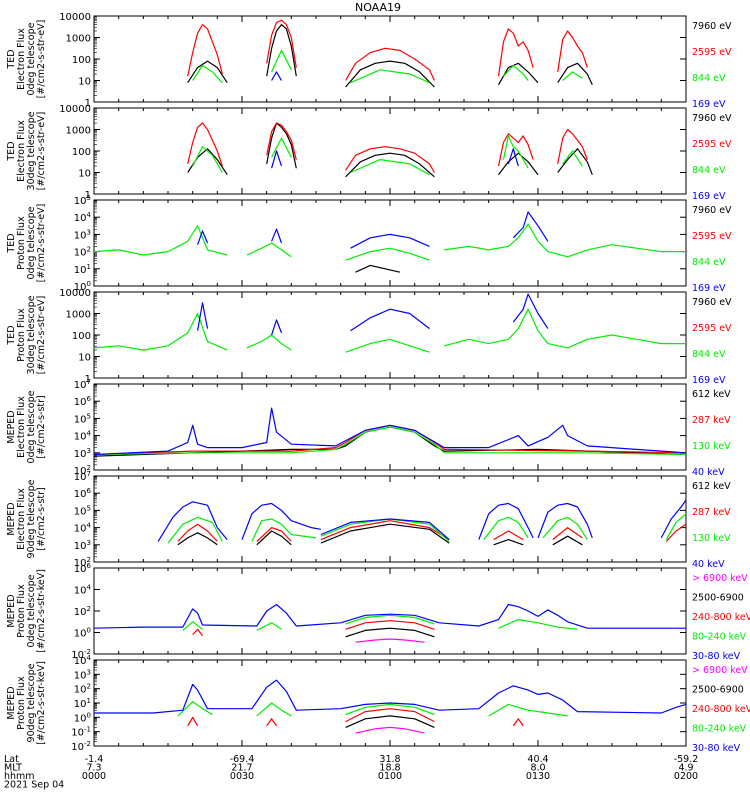 The image size is (750, 804). I want to click on y-tick-label: 10¹, so click(82, 703).